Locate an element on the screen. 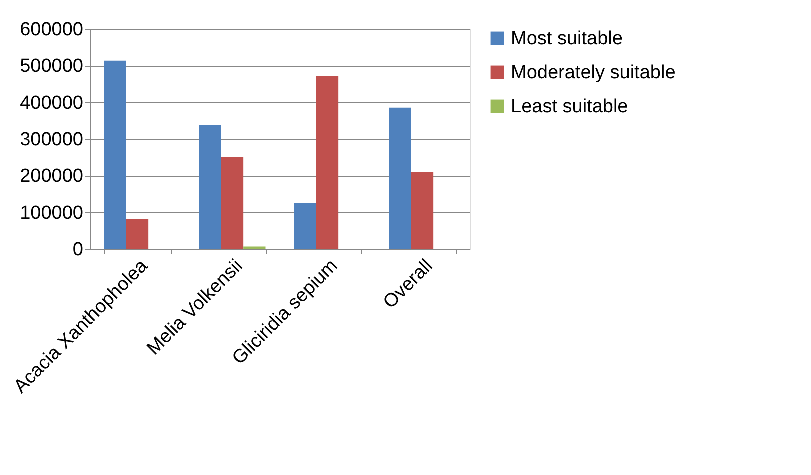 Image resolution: width=811 pixels, height=475 pixels. legend-label: Moderately suitable is located at coordinates (593, 73).